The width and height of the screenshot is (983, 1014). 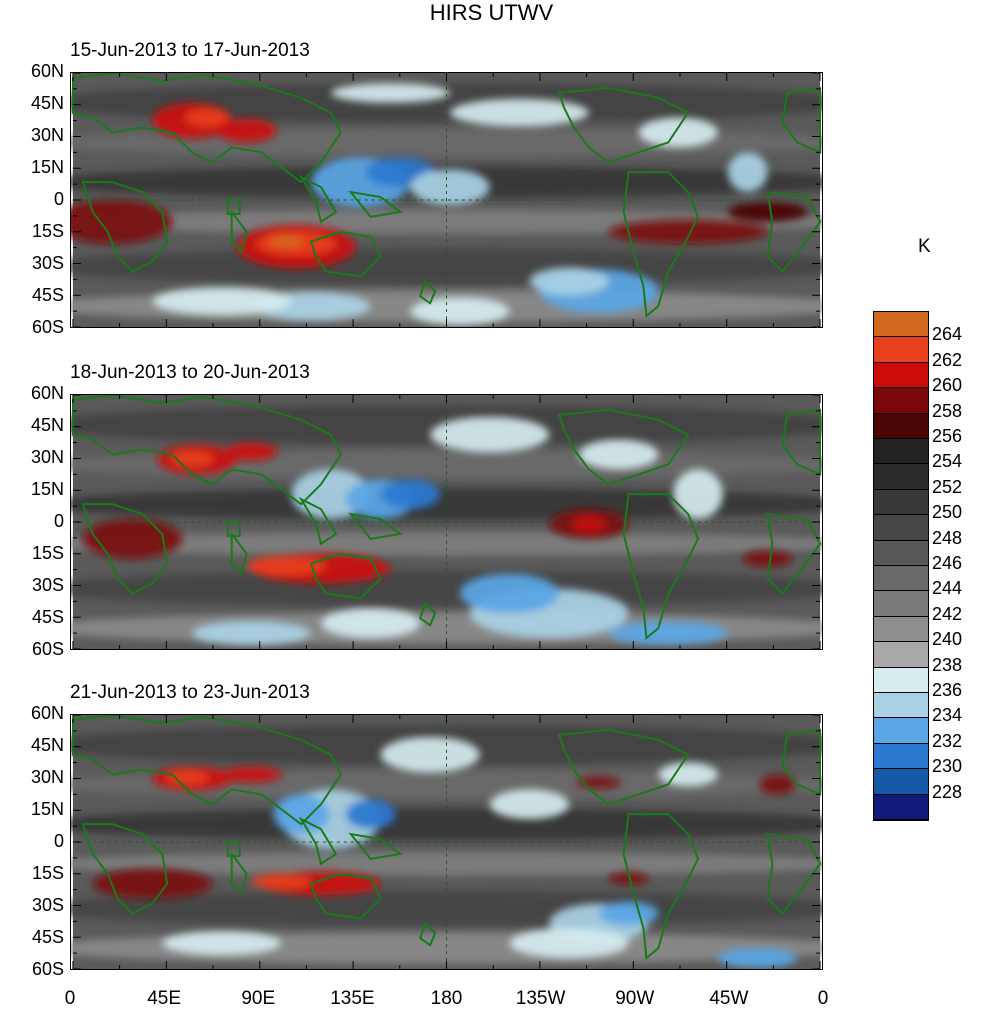 I want to click on lon-label: 180, so click(x=446, y=998).